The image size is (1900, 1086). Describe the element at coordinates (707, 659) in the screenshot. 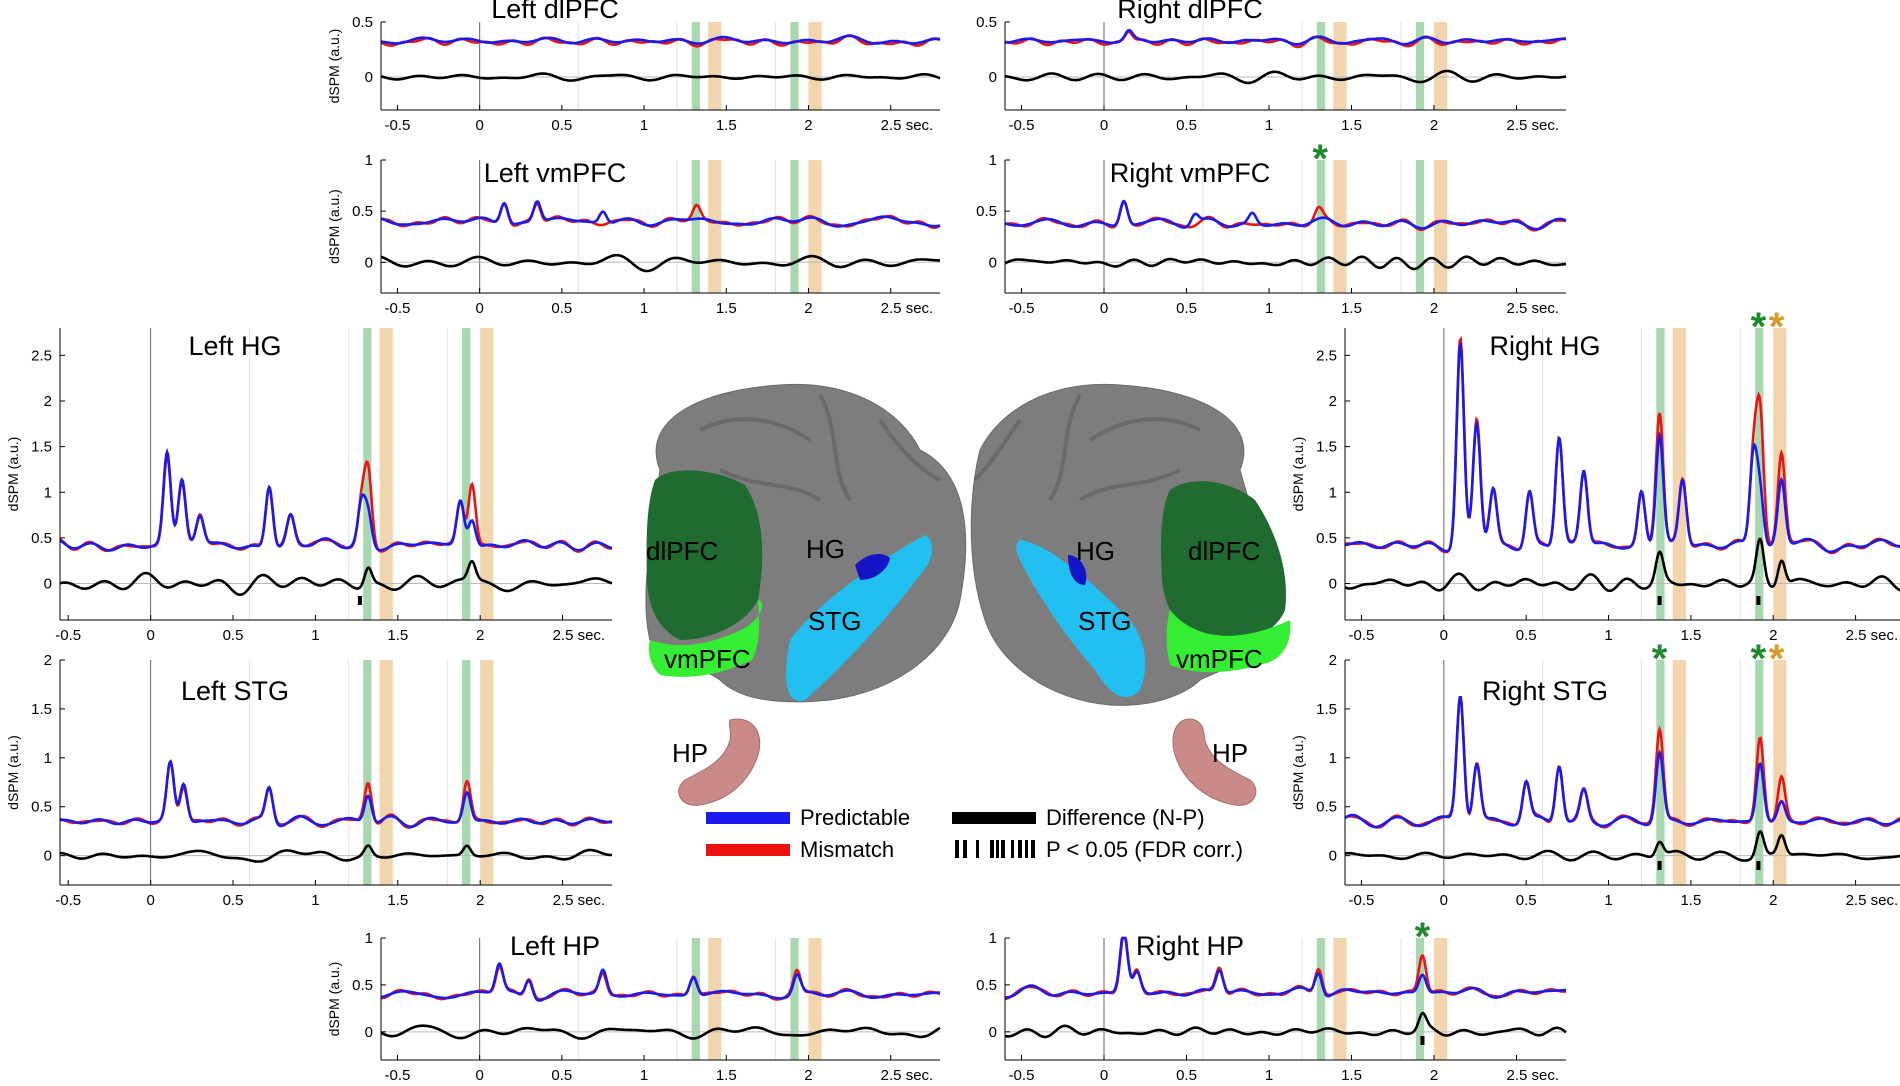

I see `left-vmpfc-label: vmPFC` at that location.